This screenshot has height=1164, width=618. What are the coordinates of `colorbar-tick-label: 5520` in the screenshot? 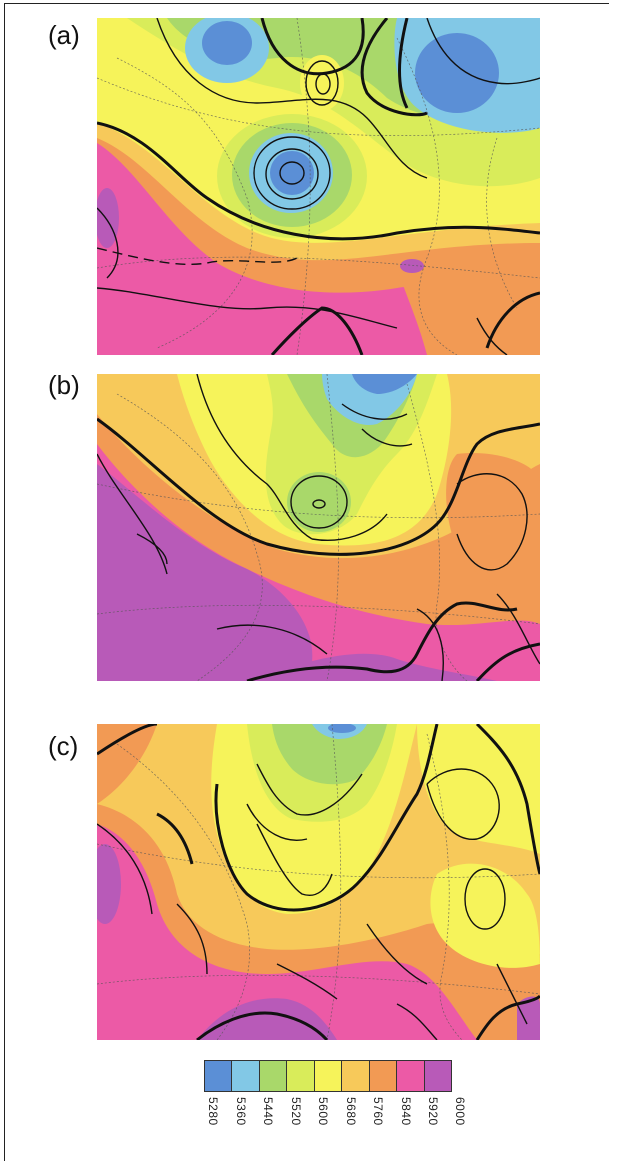 It's located at (295, 1111).